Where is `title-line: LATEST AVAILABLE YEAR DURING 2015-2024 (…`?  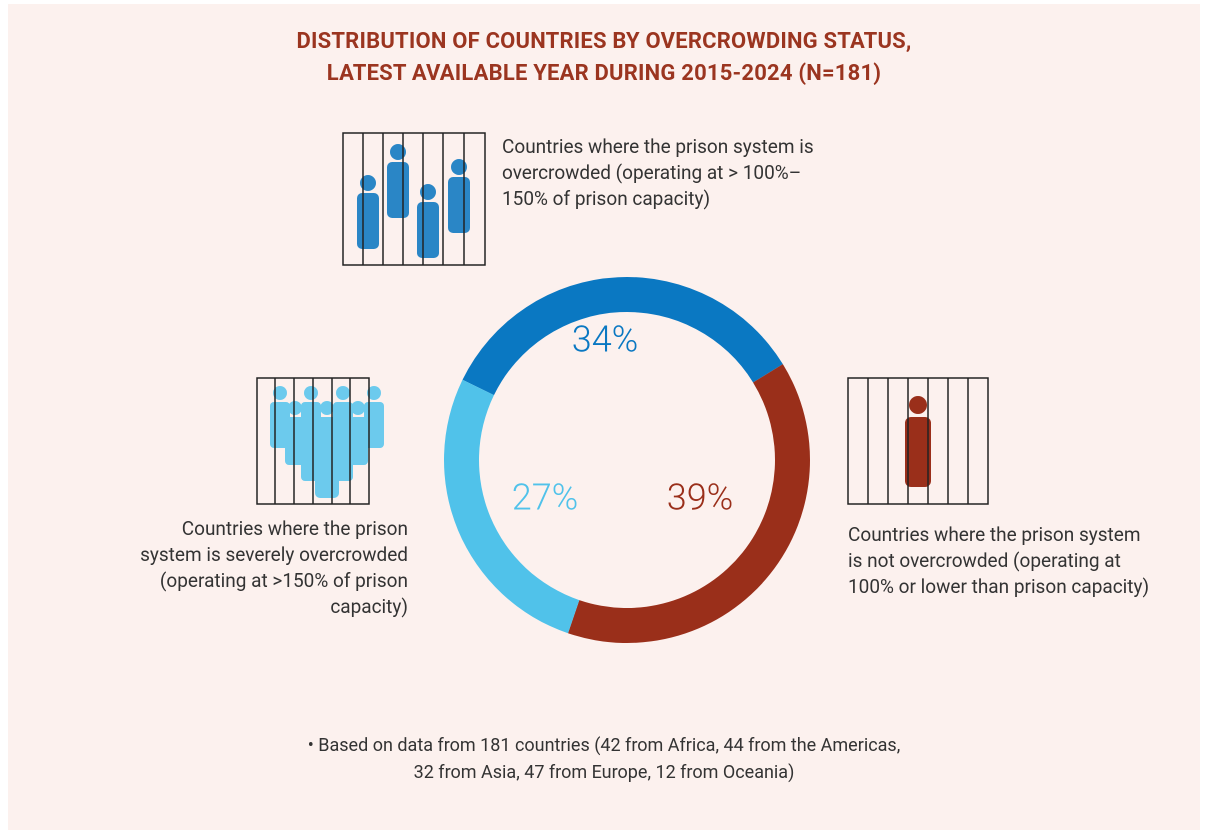 title-line: LATEST AVAILABLE YEAR DURING 2015-2024 (… is located at coordinates (604, 73).